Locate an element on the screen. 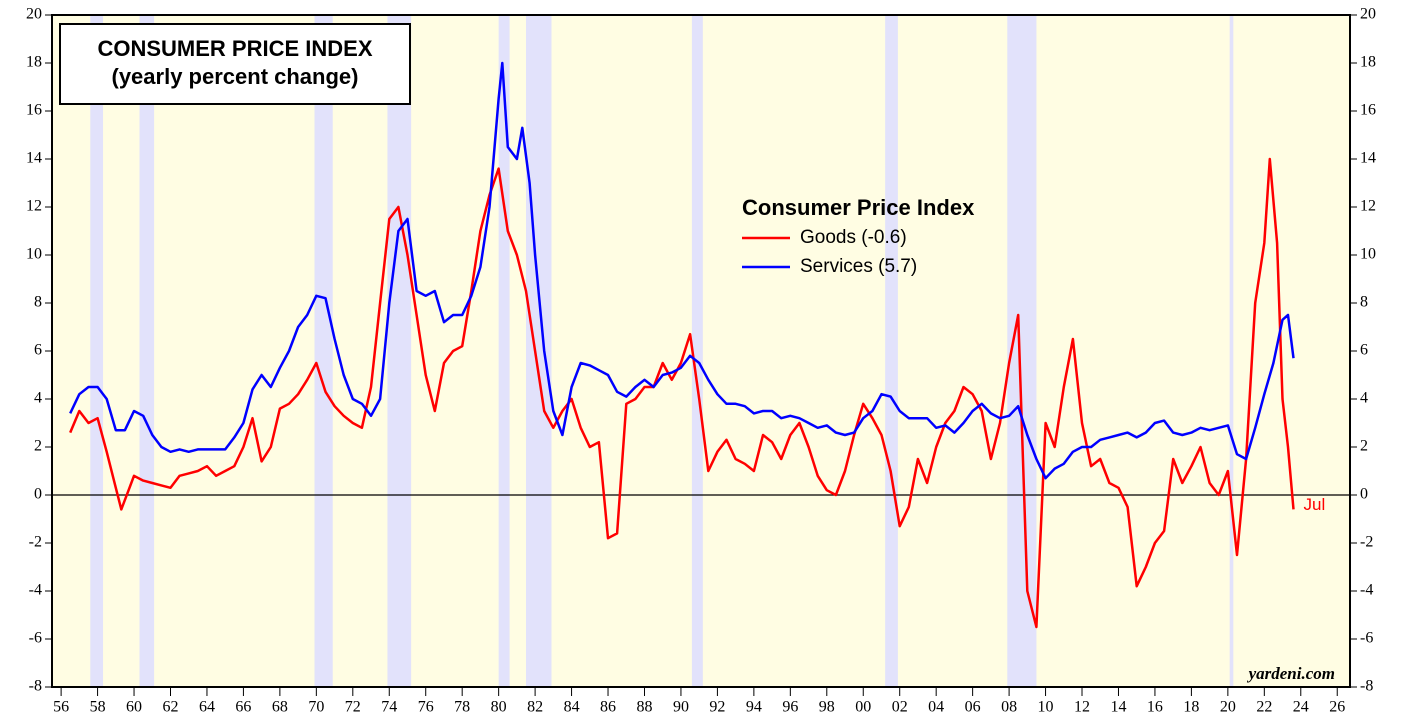 This screenshot has height=719, width=1408. y2-tick-label: -2 is located at coordinates (1366, 542).